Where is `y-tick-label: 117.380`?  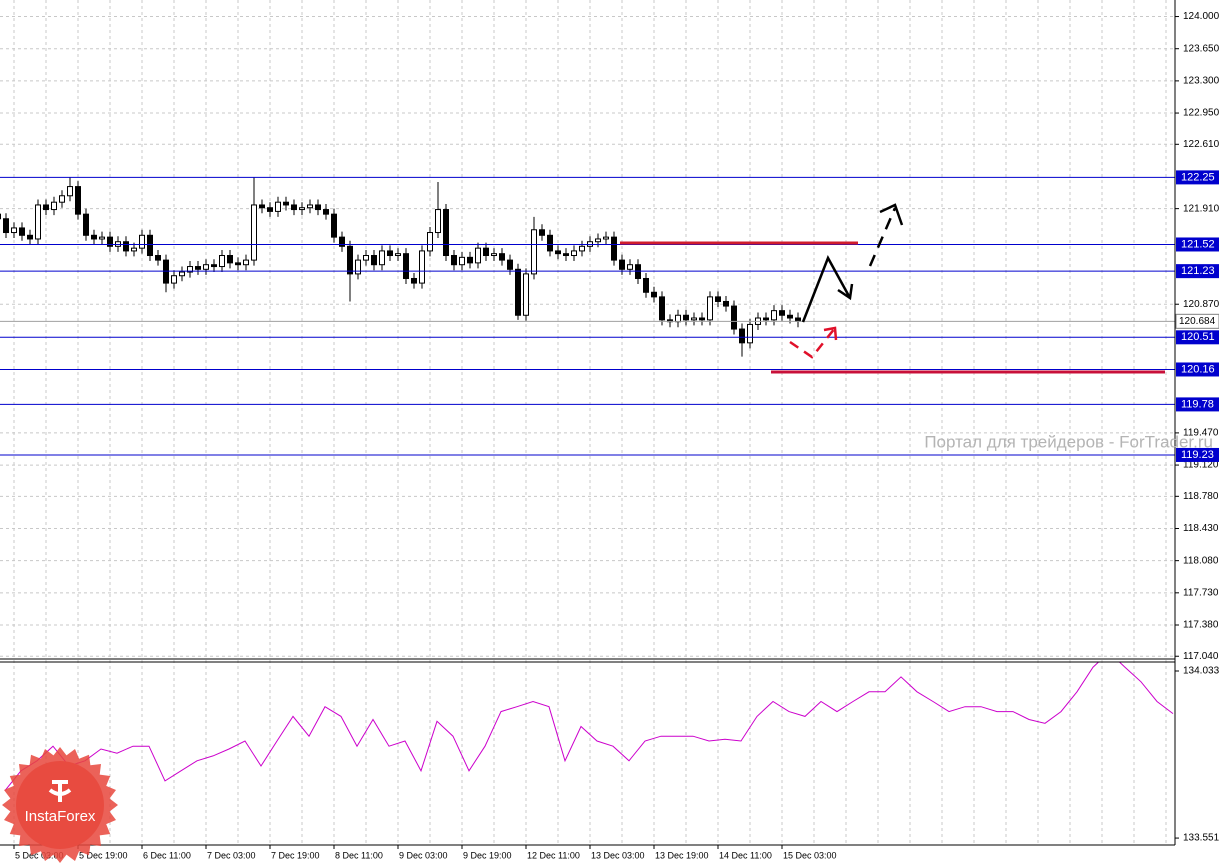 y-tick-label: 117.380 is located at coordinates (1201, 625).